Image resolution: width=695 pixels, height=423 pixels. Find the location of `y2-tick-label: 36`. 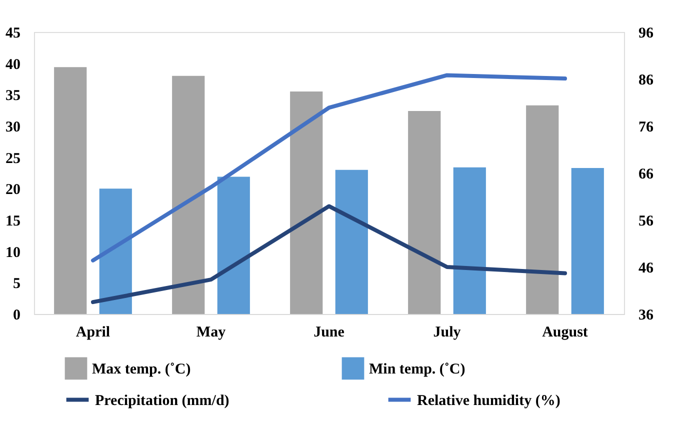

y2-tick-label: 36 is located at coordinates (646, 316).